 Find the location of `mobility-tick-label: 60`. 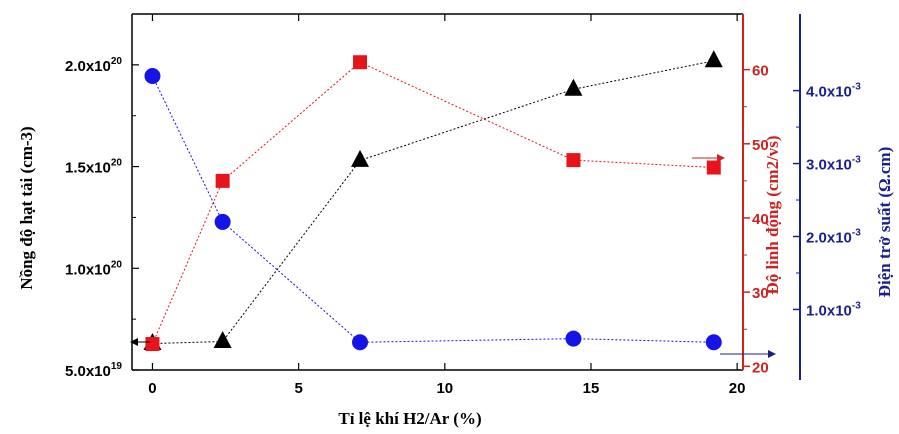

mobility-tick-label: 60 is located at coordinates (760, 71).